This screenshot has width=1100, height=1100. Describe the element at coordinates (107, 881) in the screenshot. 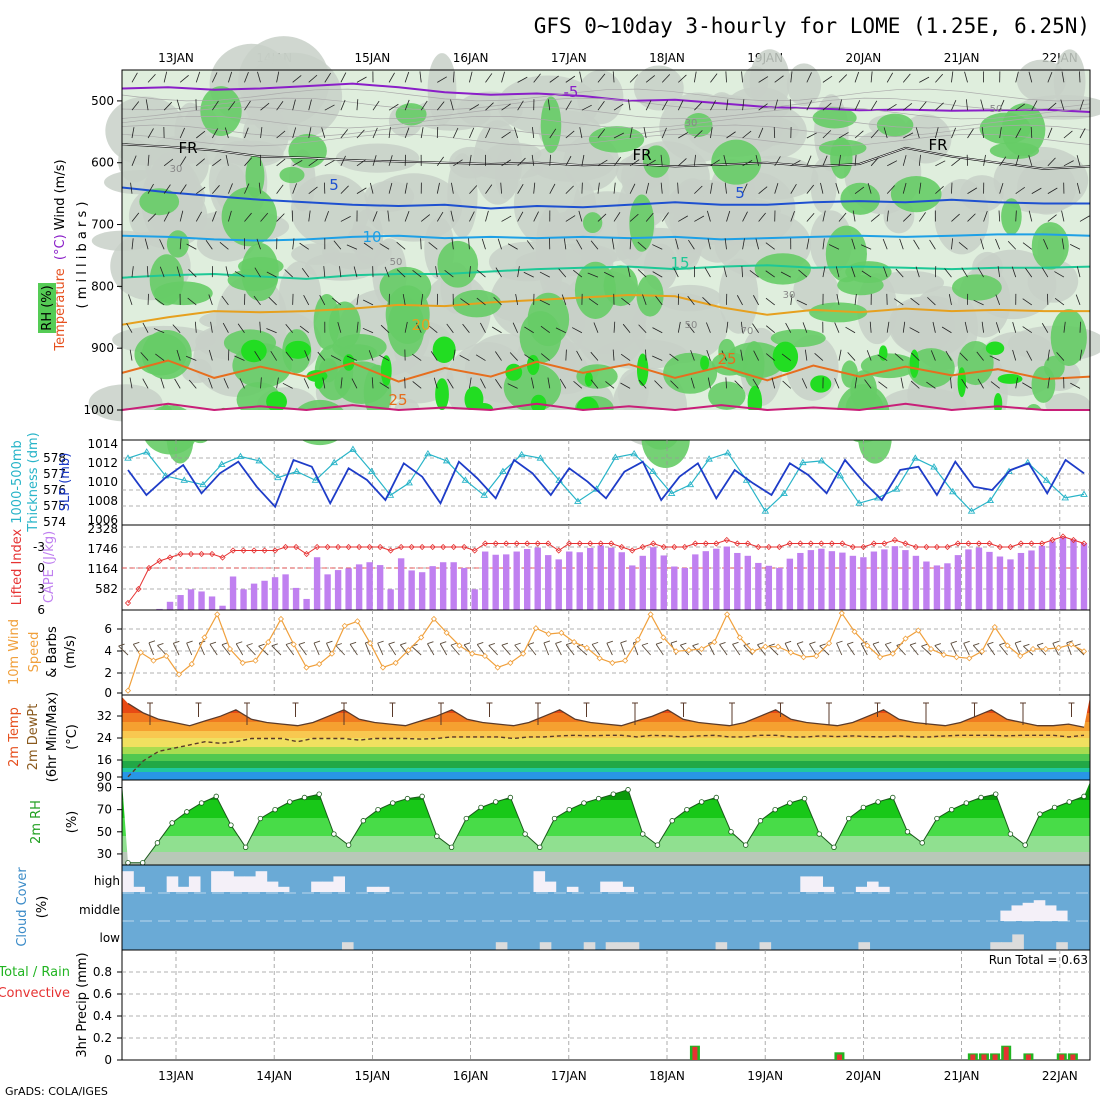

I see `cloud-level-high: high` at that location.